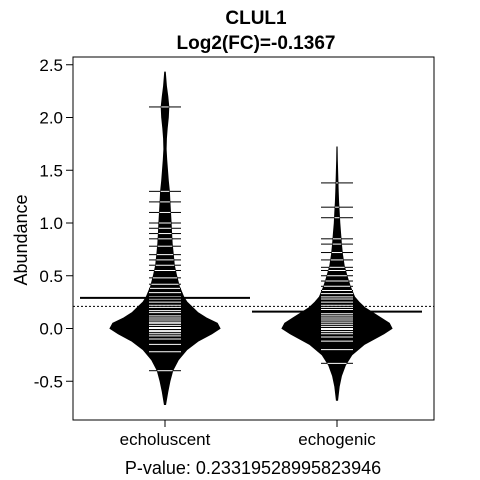 This screenshot has width=480, height=480. Describe the element at coordinates (51, 65) in the screenshot. I see `y-tick-label: 2.5` at that location.